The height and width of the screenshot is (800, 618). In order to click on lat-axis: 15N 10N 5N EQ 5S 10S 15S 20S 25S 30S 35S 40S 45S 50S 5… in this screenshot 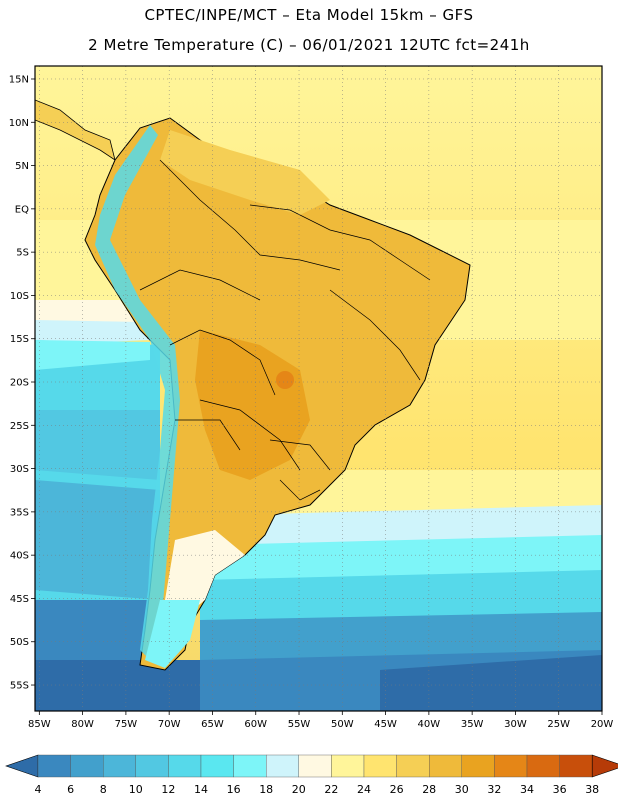, I will do `click(22, 383)`.